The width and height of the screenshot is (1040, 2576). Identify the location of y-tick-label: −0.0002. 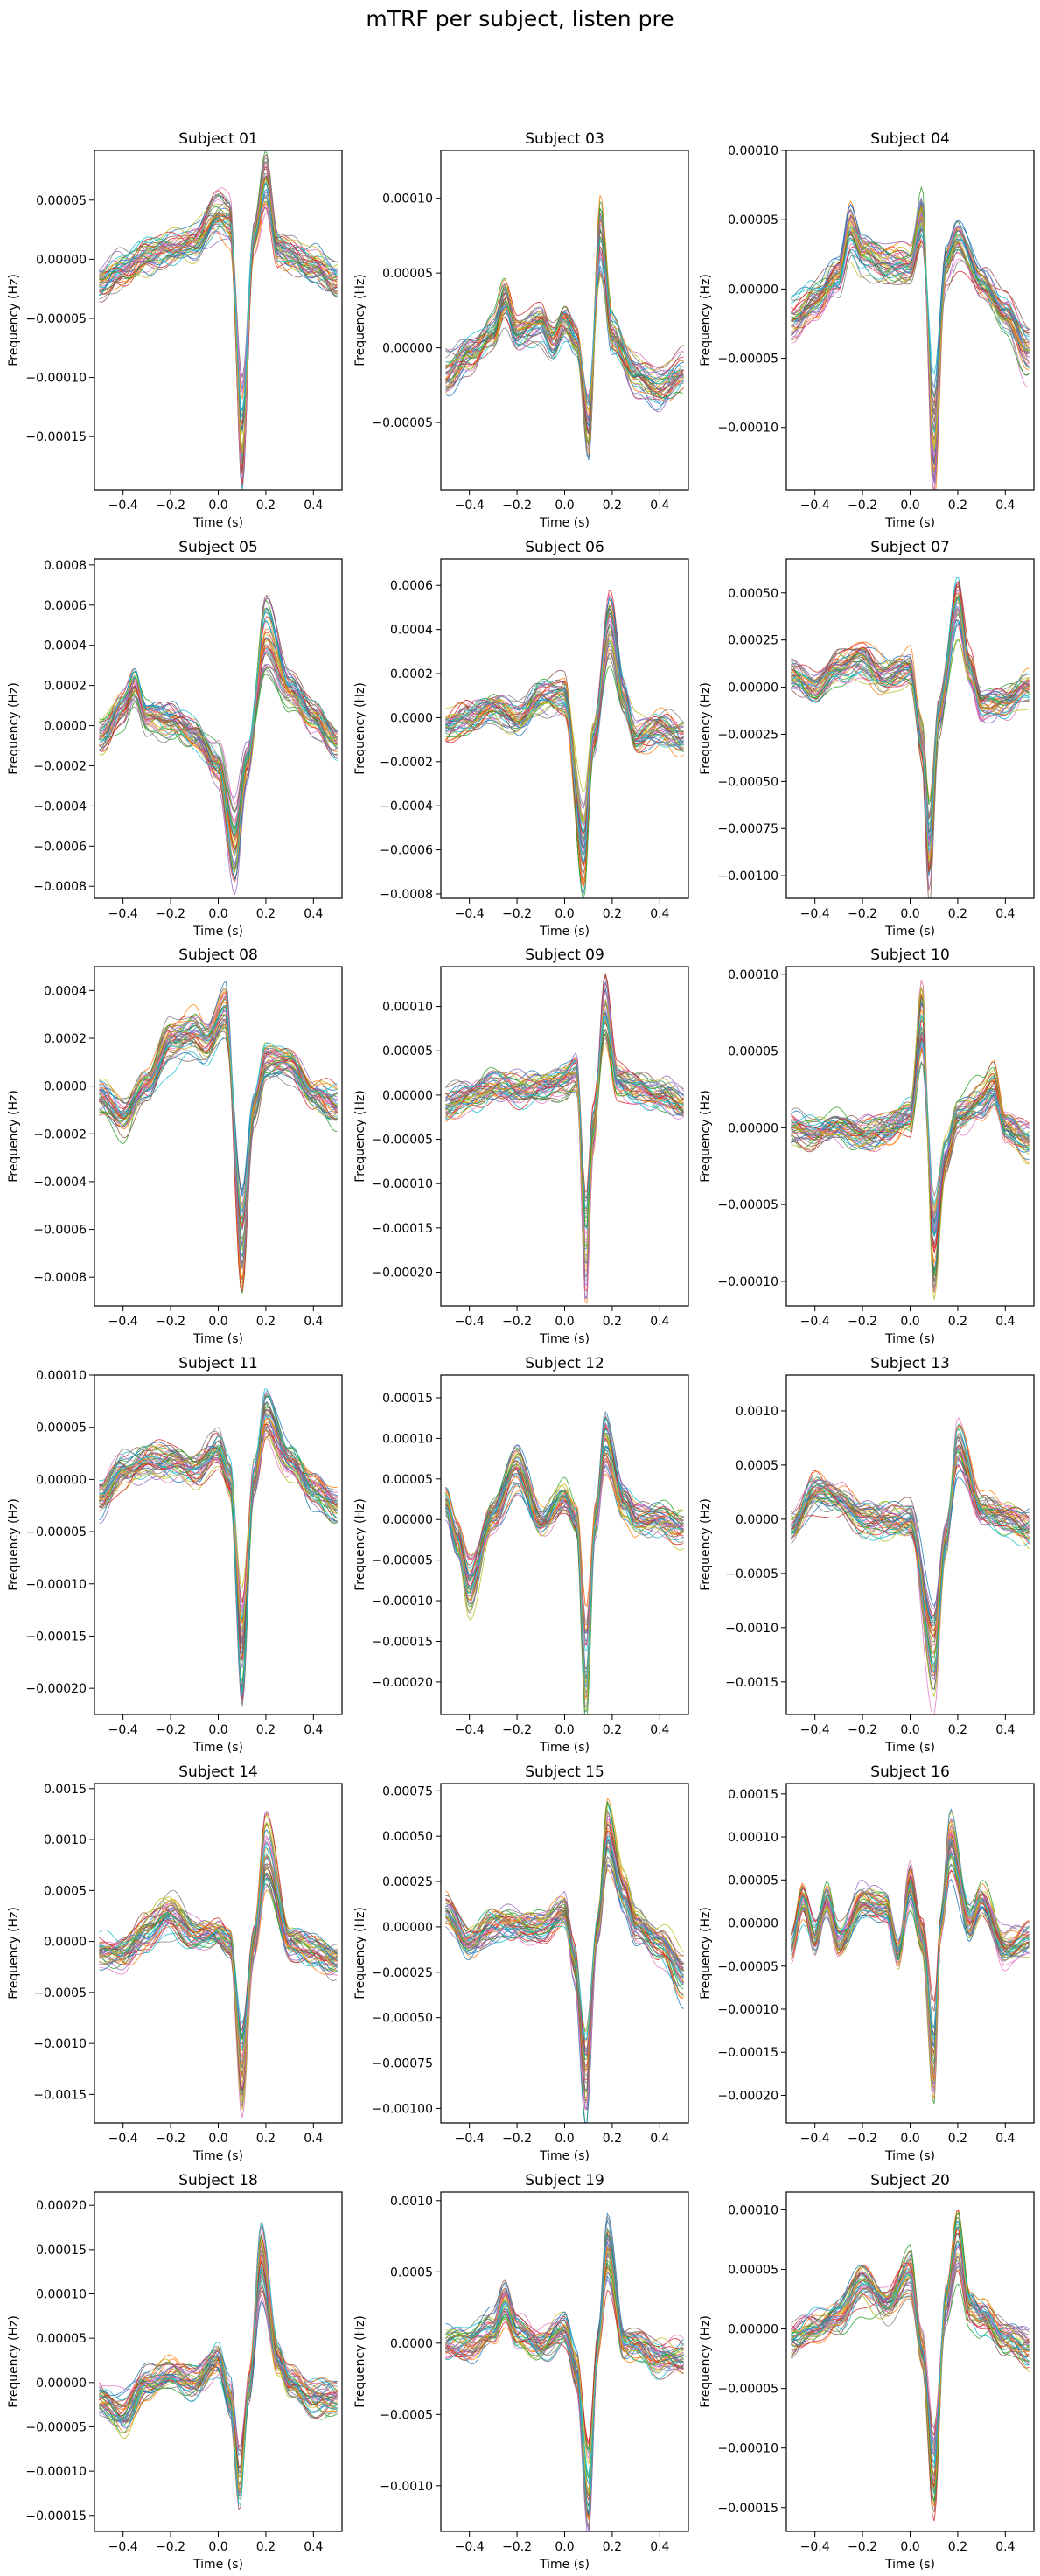
(60, 1134).